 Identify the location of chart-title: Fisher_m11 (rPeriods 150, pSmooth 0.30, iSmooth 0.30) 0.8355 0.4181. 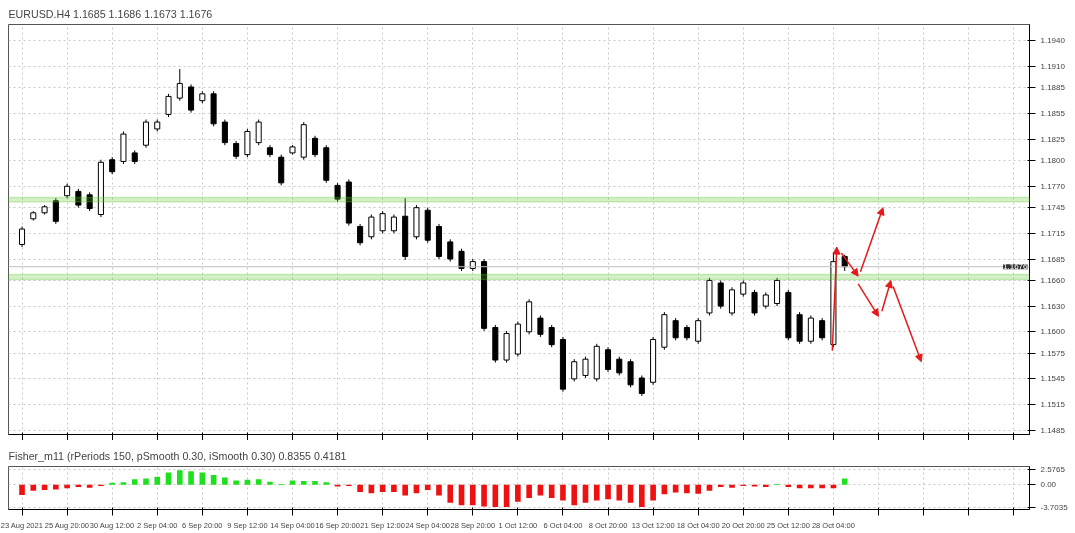
(177, 455).